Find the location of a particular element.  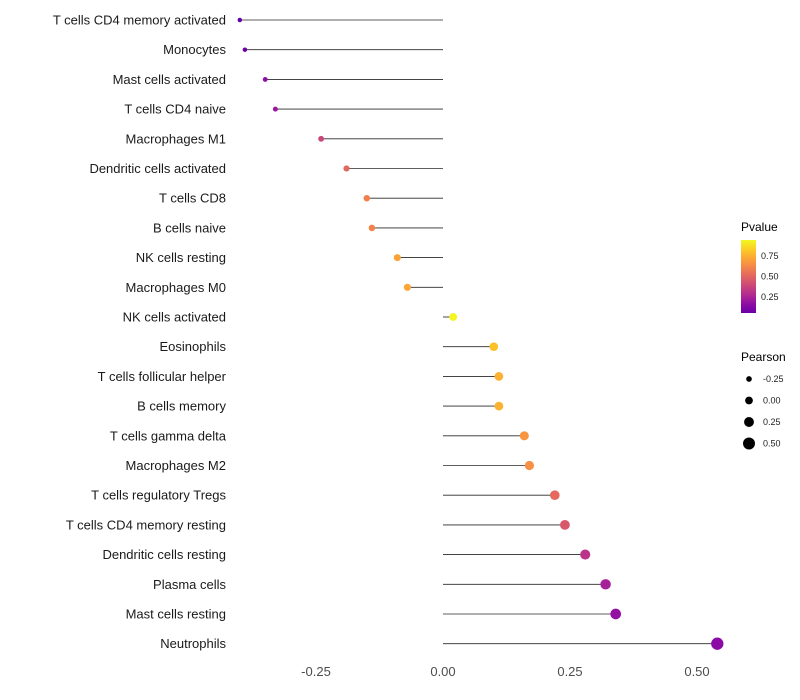

lollipop-row: T cells CD4 memory activated is located at coordinates (248, 20).